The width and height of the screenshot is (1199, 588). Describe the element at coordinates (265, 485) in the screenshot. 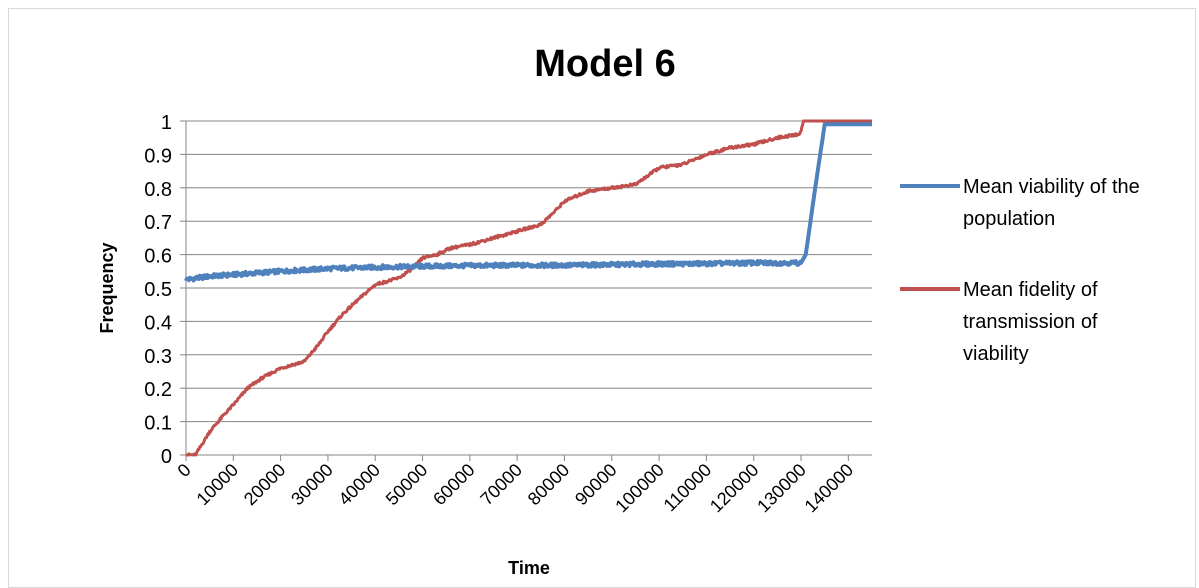

I see `x-tick-label: 20000` at that location.